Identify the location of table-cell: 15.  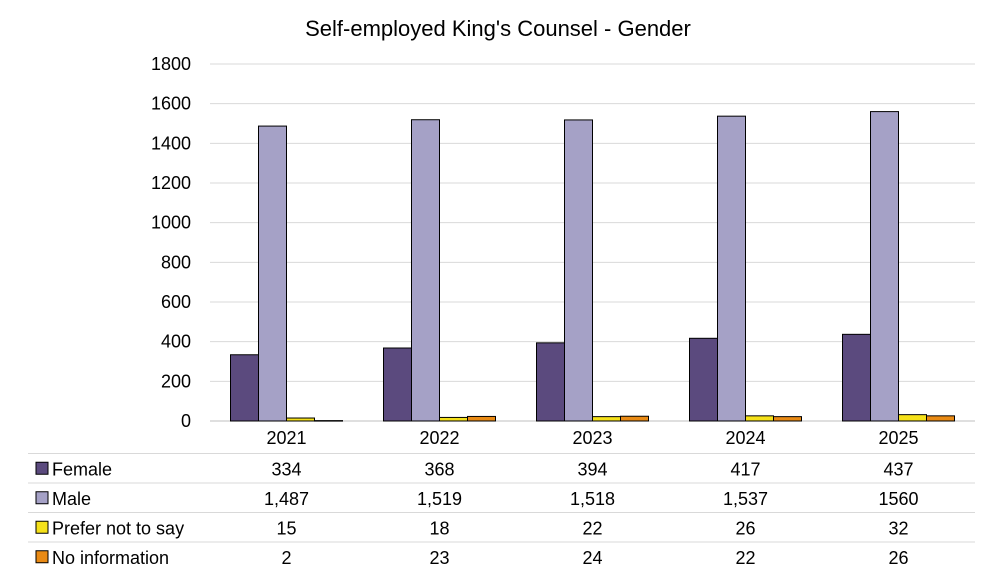
(286, 528).